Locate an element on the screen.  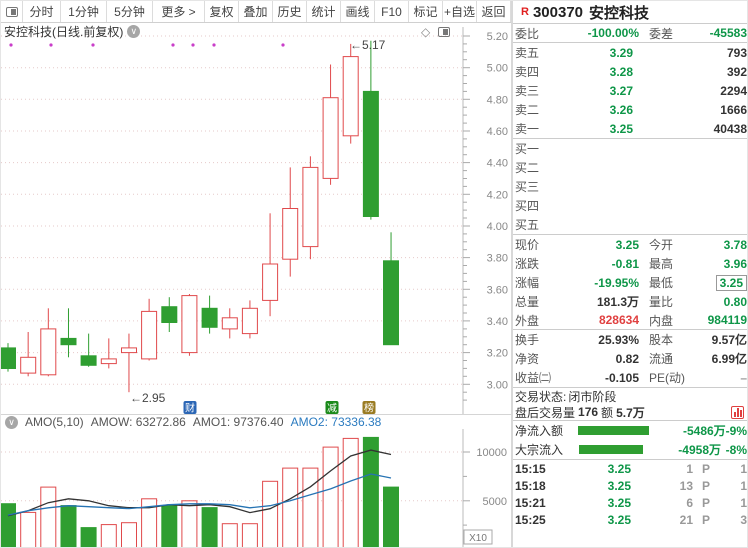
bid-row-3: 买三 is located at coordinates (527, 187).